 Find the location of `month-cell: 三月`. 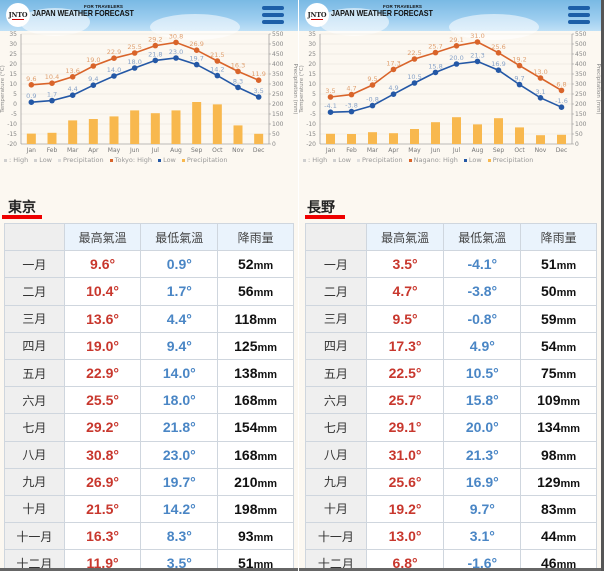

month-cell: 三月 is located at coordinates (34, 318).